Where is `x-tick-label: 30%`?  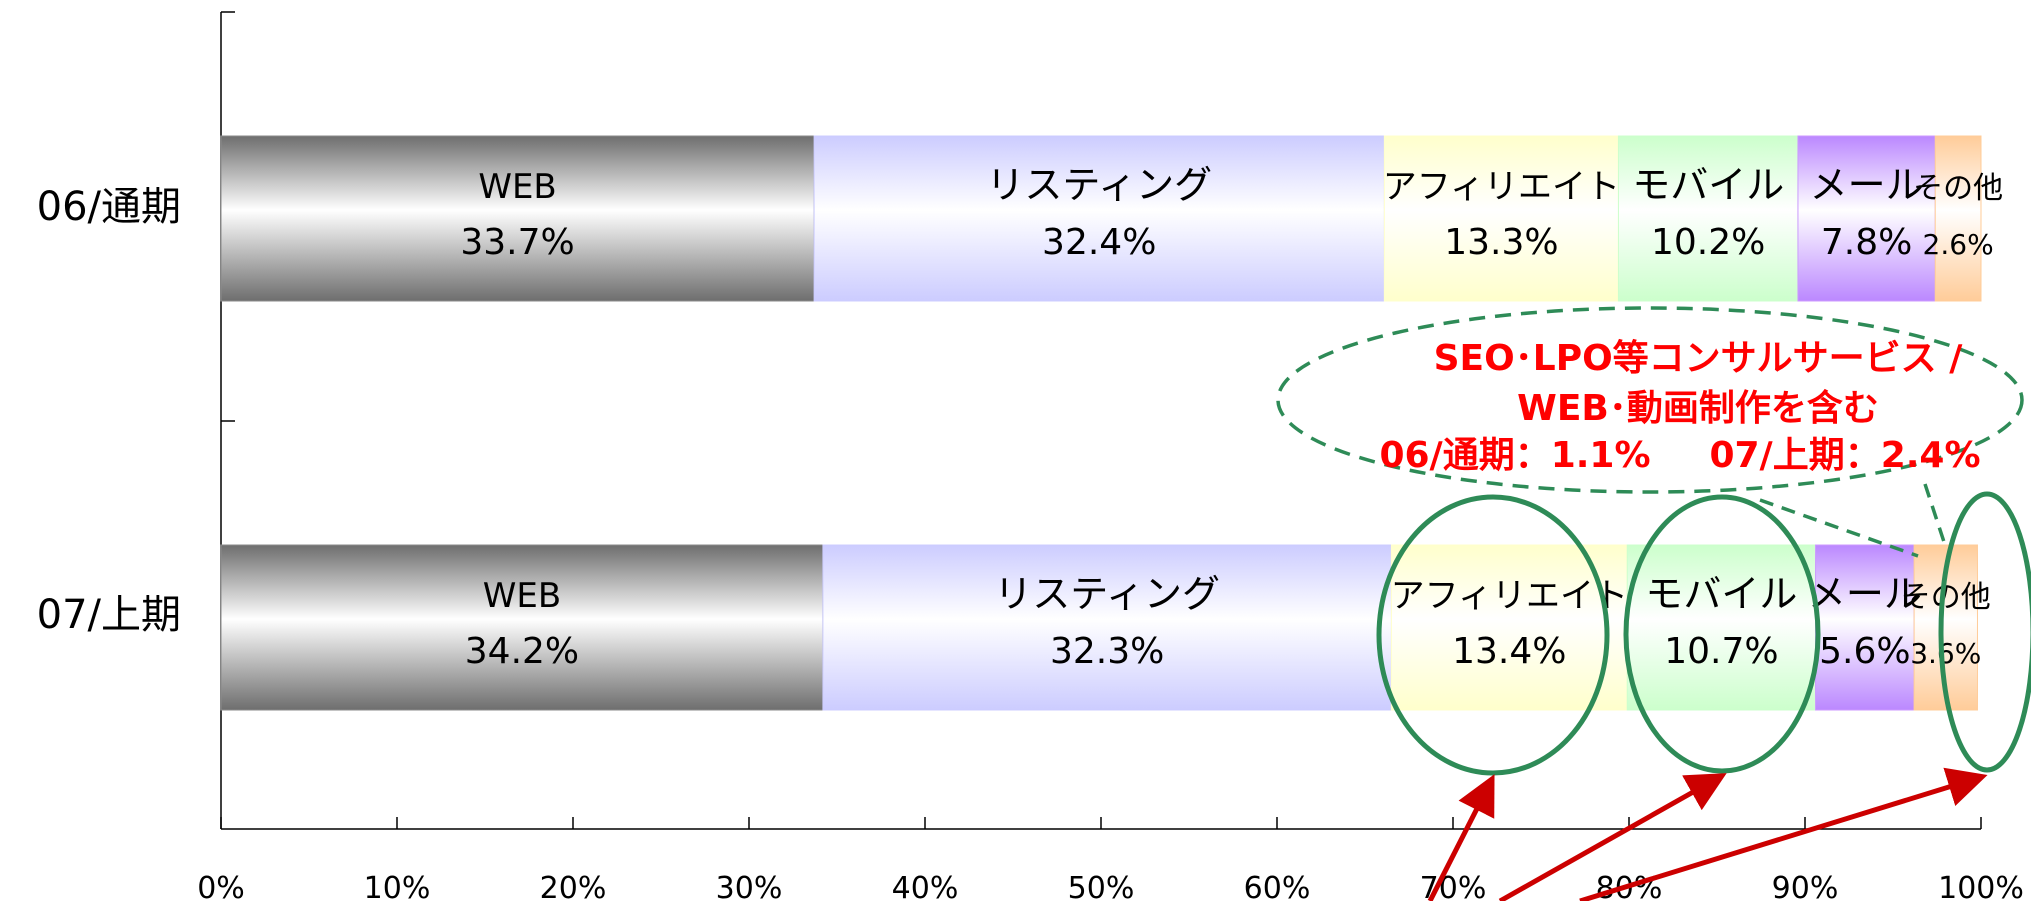 x-tick-label: 30% is located at coordinates (749, 886).